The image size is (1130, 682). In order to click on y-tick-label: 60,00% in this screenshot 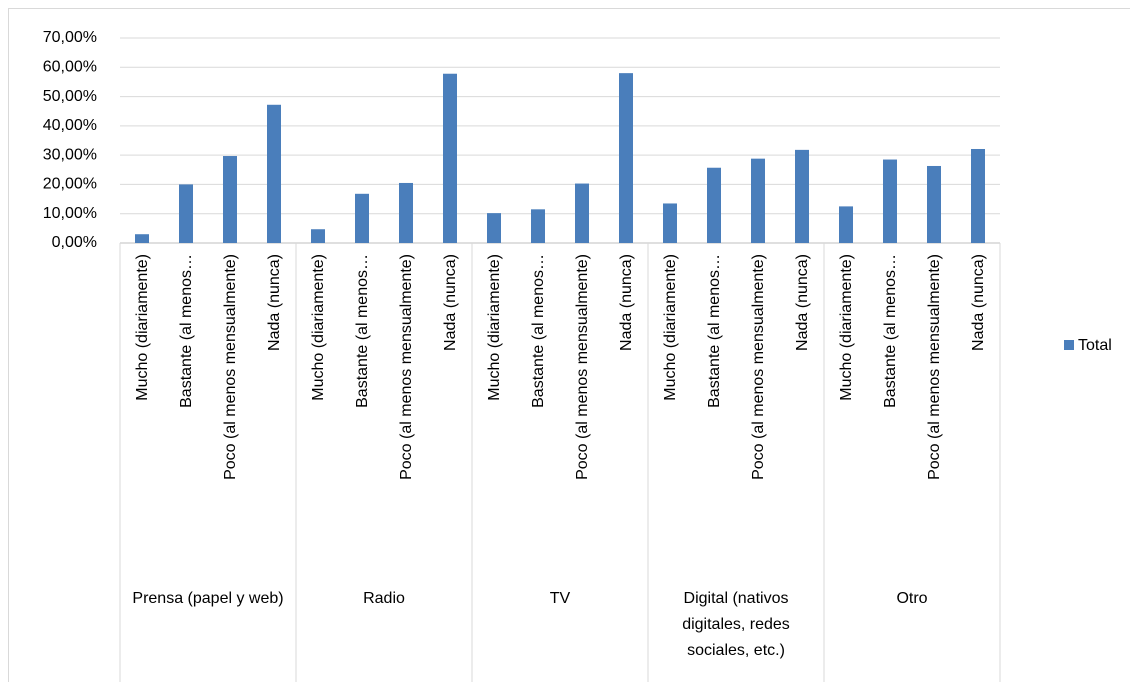, I will do `click(70, 67)`.